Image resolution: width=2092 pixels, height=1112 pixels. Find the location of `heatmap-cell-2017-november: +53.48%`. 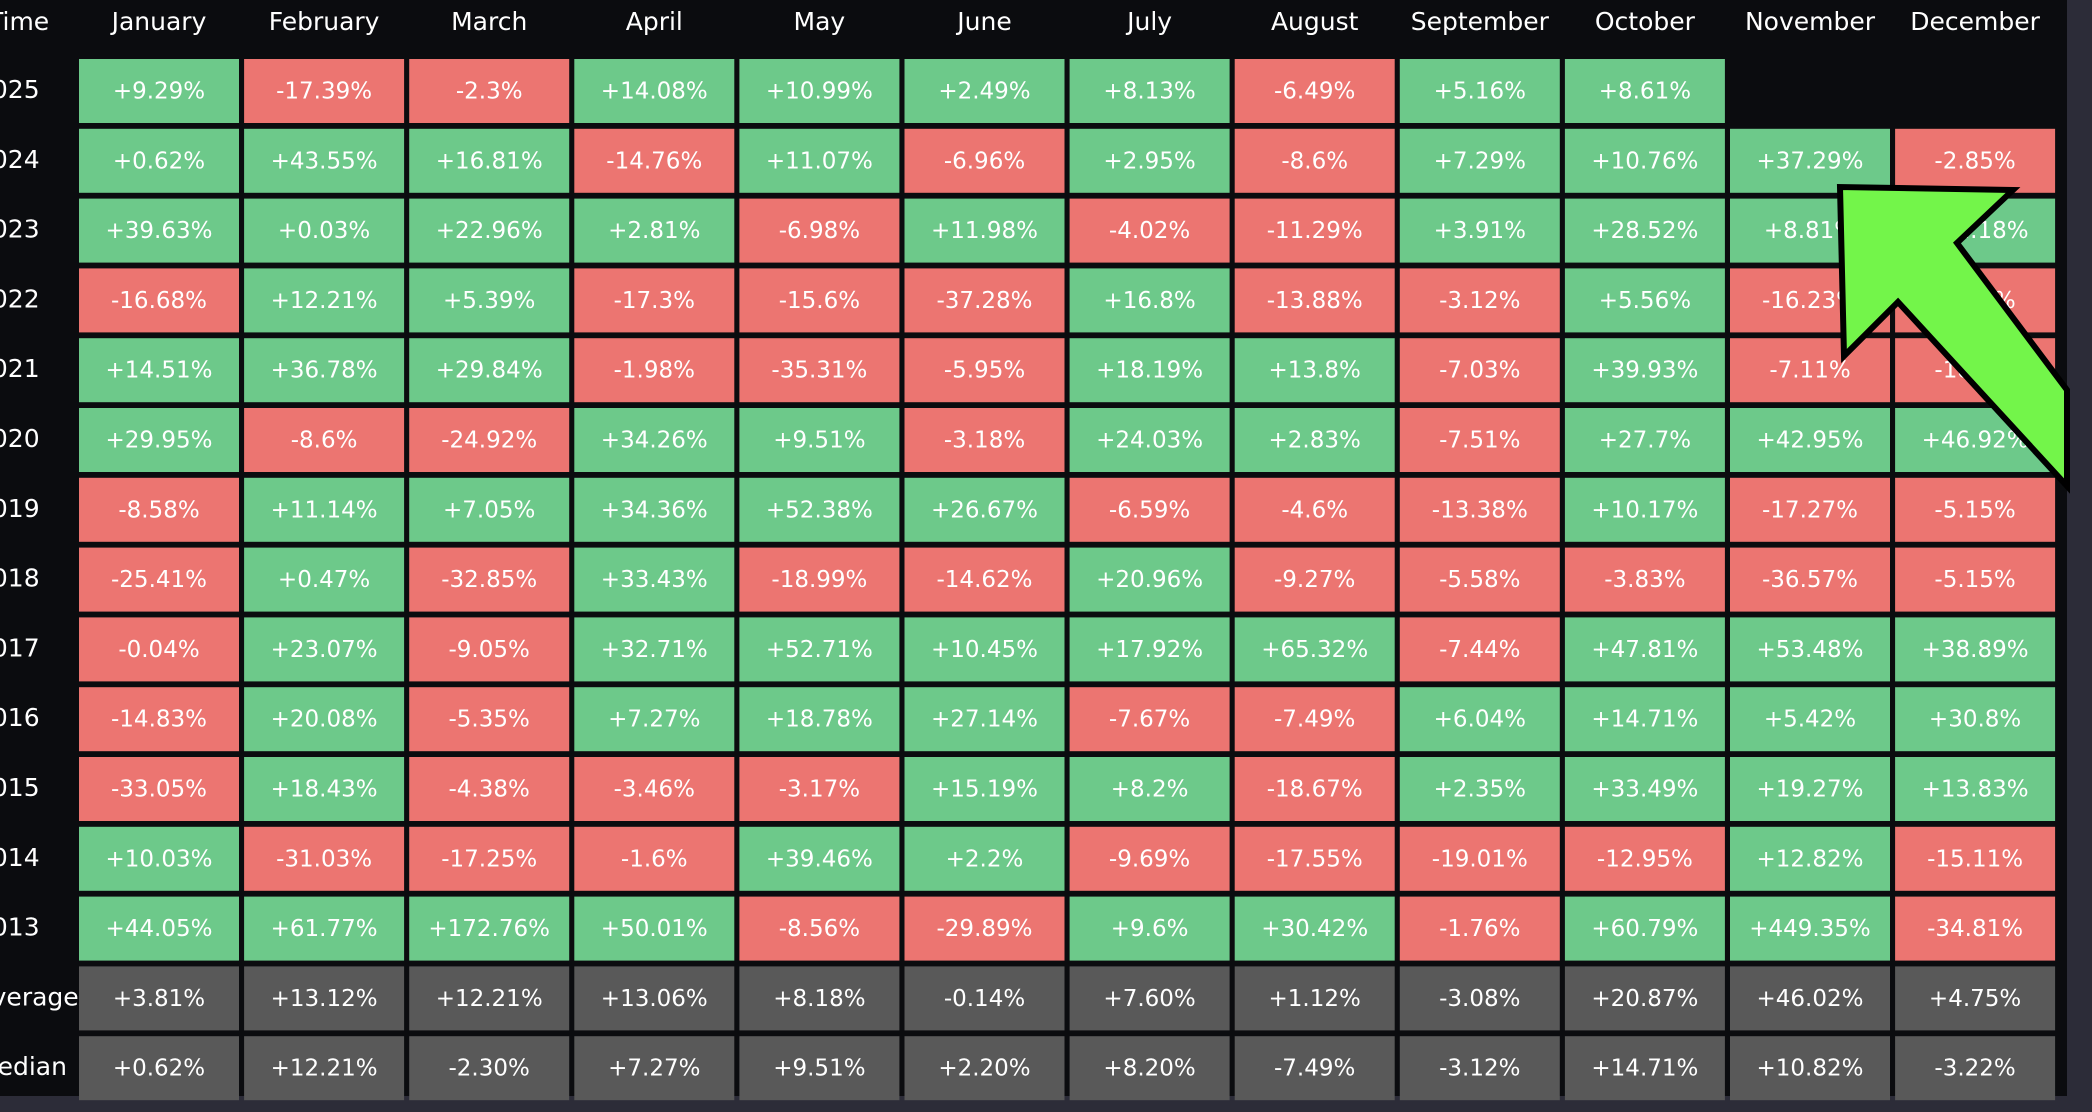

heatmap-cell-2017-november: +53.48% is located at coordinates (1810, 649).